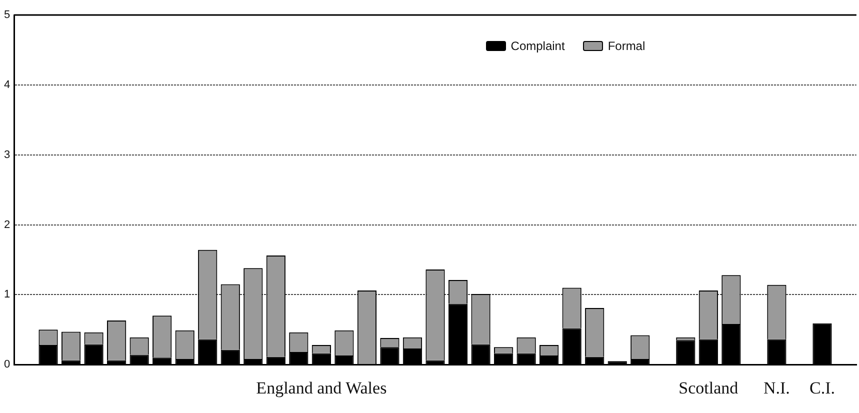 This screenshot has height=413, width=859. What do you see at coordinates (7, 84) in the screenshot?
I see `y-tick-label: 4` at bounding box center [7, 84].